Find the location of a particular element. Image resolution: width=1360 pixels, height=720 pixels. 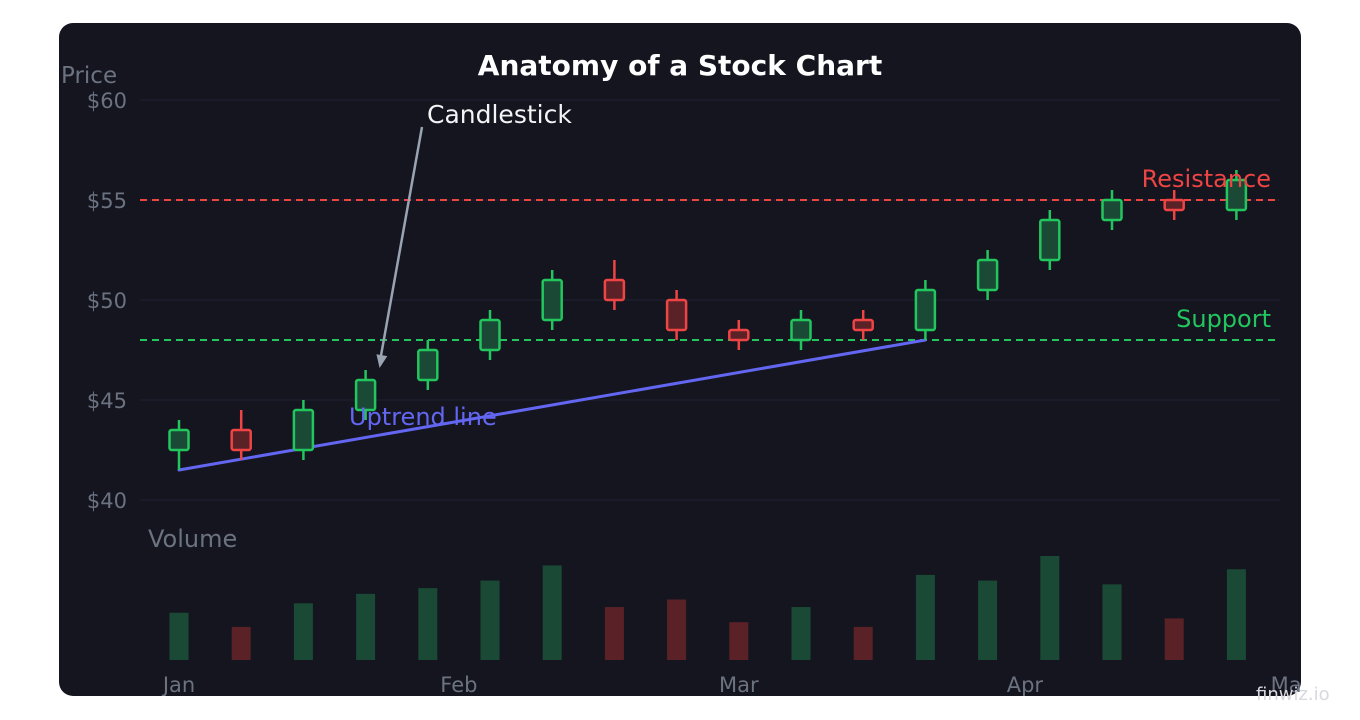

uptrend-line is located at coordinates (552, 405).